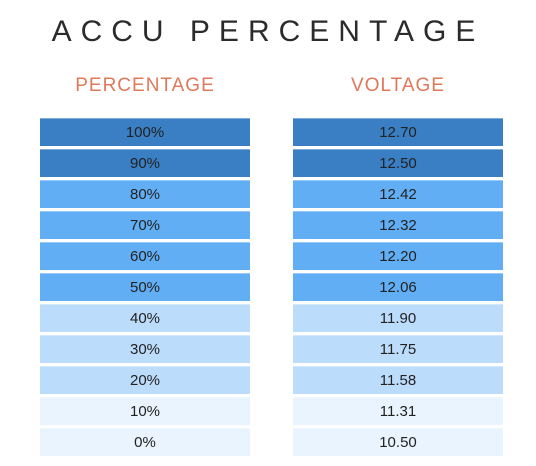 The width and height of the screenshot is (536, 466). What do you see at coordinates (398, 318) in the screenshot?
I see `voltage-cell: 11.90` at bounding box center [398, 318].